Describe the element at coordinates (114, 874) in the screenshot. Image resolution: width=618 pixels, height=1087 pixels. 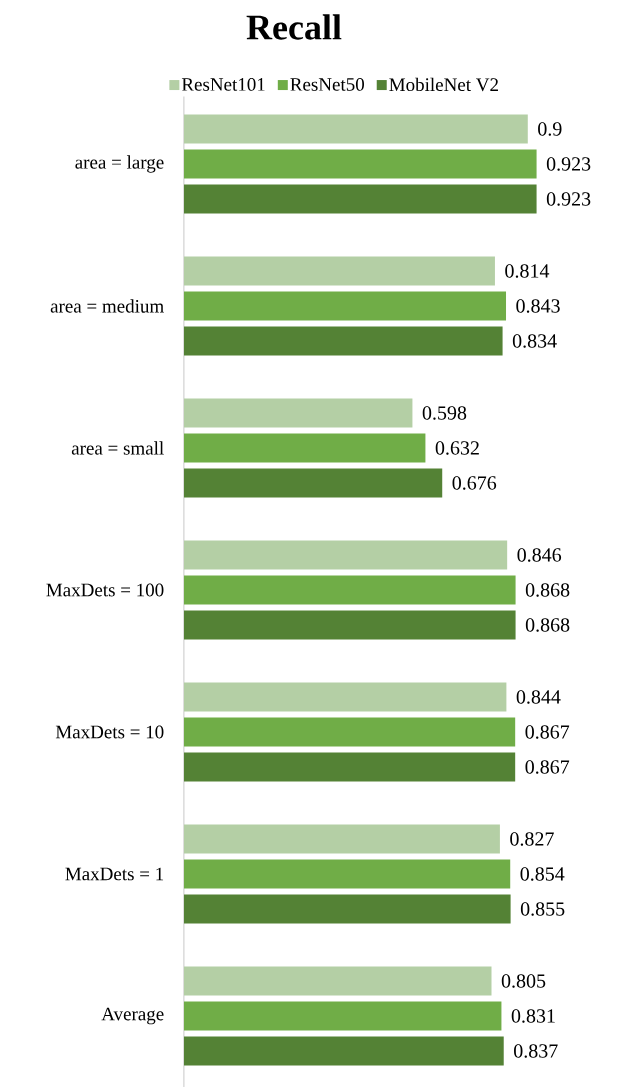
I see `y-tick-label: MaxDets = 1` at that location.